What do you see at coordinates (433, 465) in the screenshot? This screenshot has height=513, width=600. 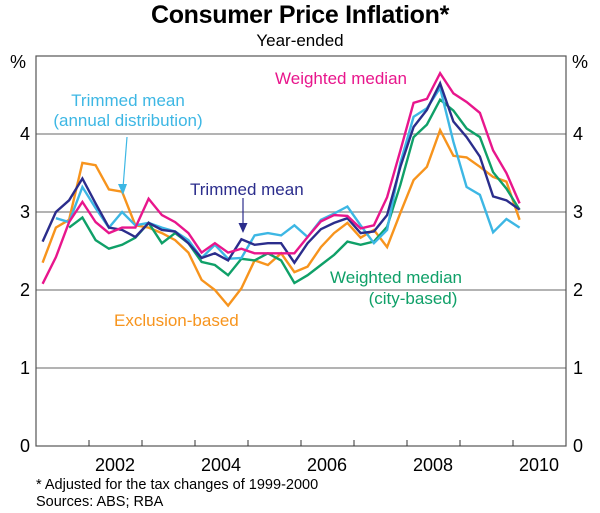 I see `x-tick-label: 2008` at bounding box center [433, 465].